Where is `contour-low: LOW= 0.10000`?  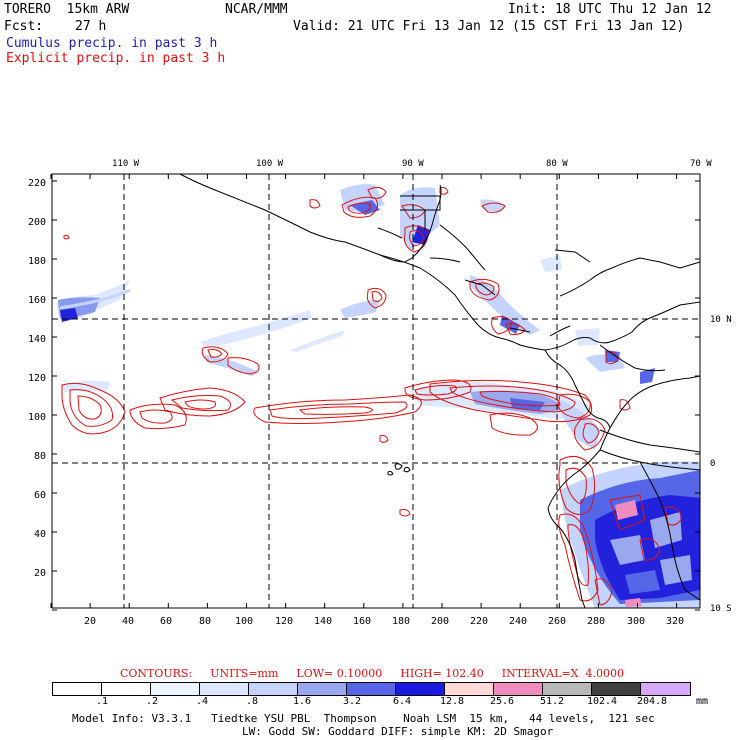
contour-low: LOW= 0.10000 is located at coordinates (339, 673).